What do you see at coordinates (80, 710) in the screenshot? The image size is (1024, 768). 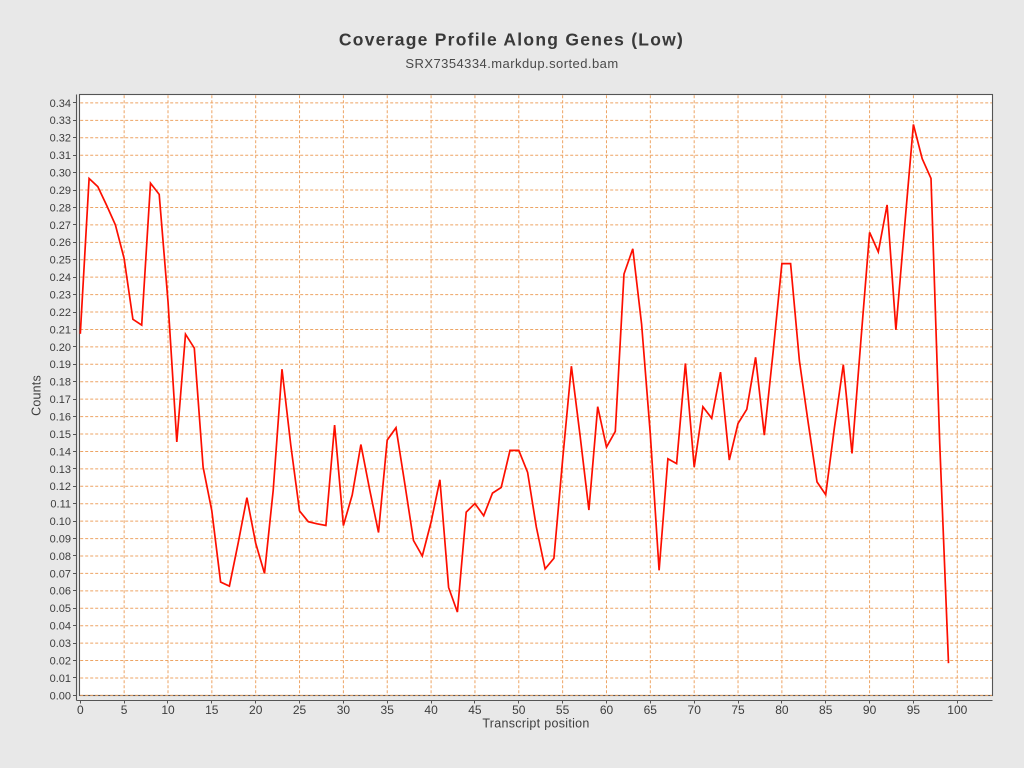 I see `svg-text: 0` at bounding box center [80, 710].